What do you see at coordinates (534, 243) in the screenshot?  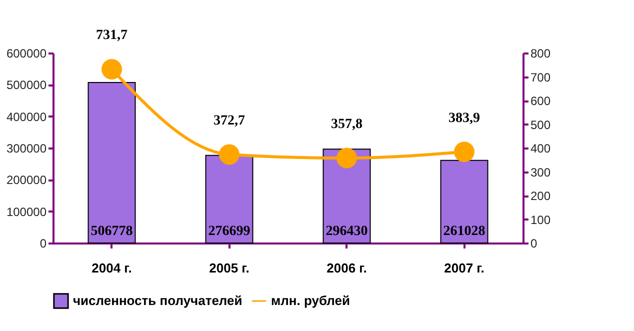 I see `y2-tick-label: 0` at bounding box center [534, 243].